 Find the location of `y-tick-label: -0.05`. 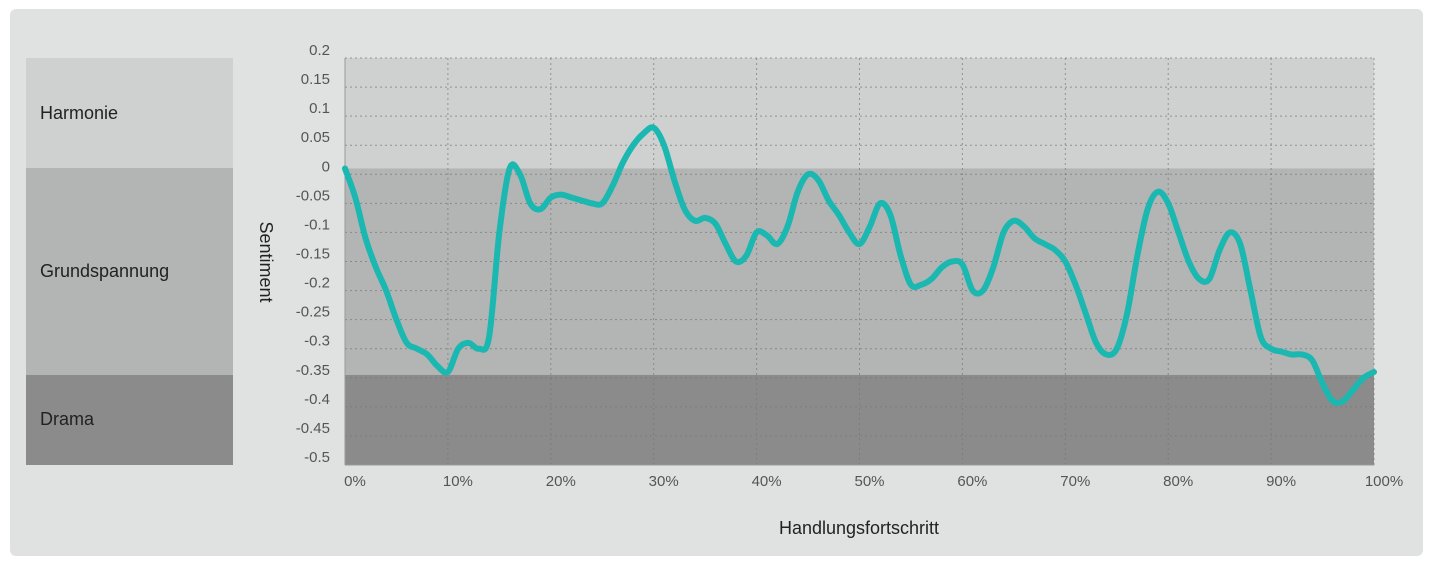

y-tick-label: -0.05 is located at coordinates (313, 195).